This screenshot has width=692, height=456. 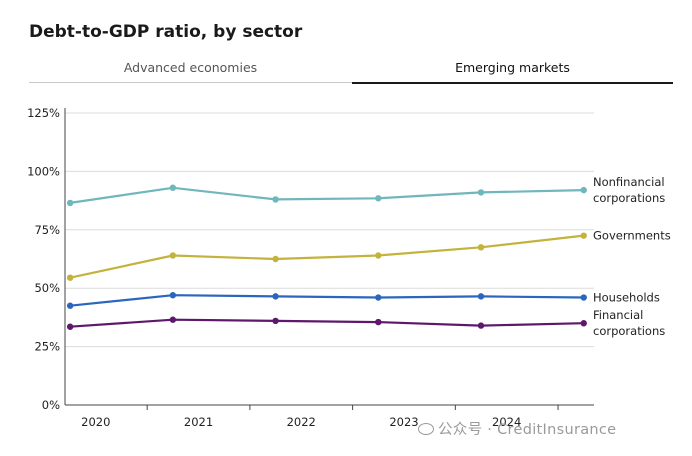 I want to click on wechat-icon, so click(x=426, y=429).